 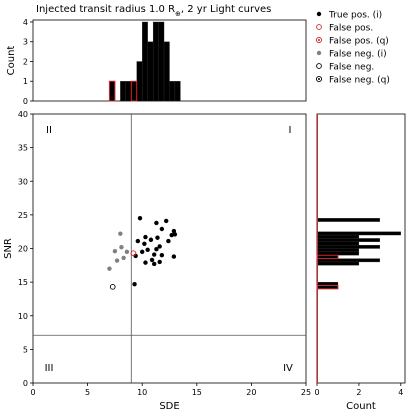 What do you see at coordinates (169, 406) in the screenshot?
I see `scatter-xlabel: SDE` at bounding box center [169, 406].